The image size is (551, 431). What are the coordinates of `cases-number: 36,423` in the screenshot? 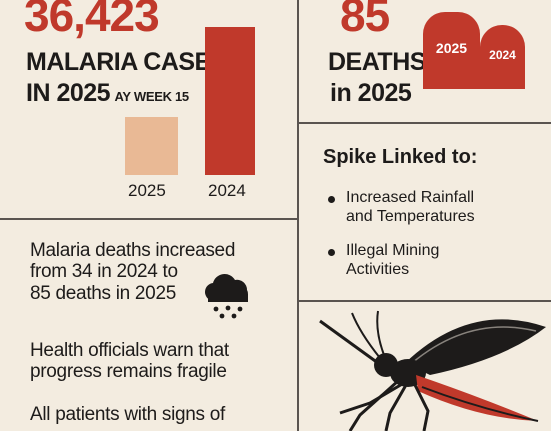 It's located at (92, 20).